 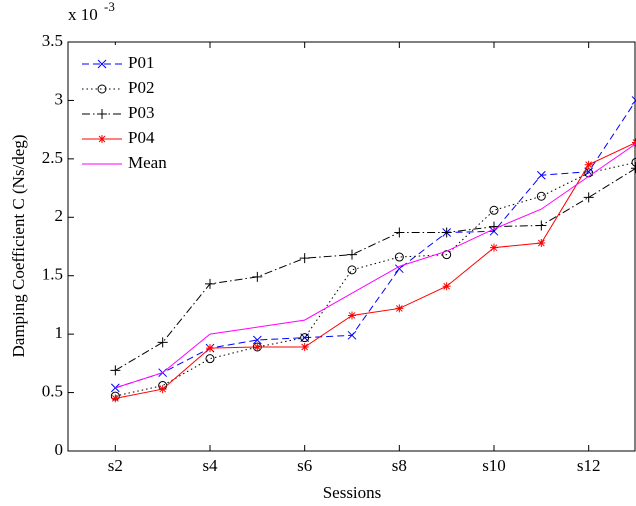 I want to click on y-multiplier: x 10, so click(x=83, y=14).